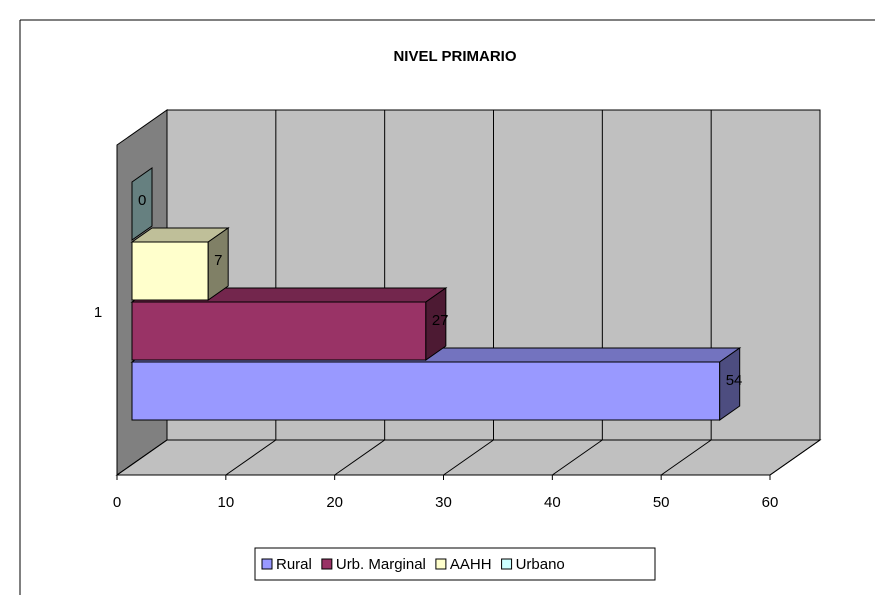 The width and height of the screenshot is (875, 595). What do you see at coordinates (142, 200) in the screenshot?
I see `data-label: 0` at bounding box center [142, 200].